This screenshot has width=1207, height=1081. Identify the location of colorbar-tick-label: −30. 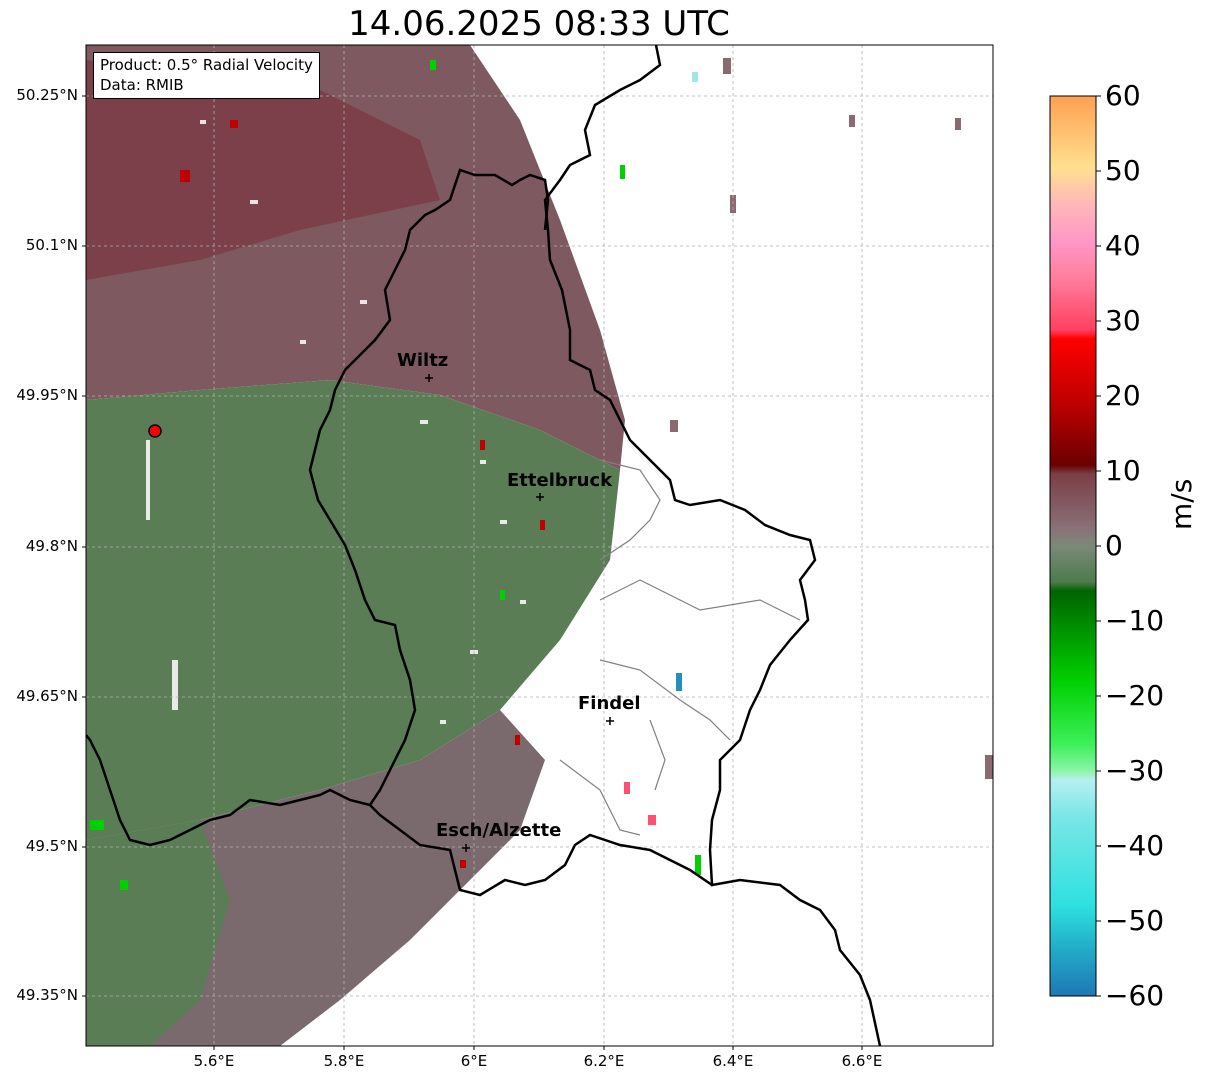
(1135, 770).